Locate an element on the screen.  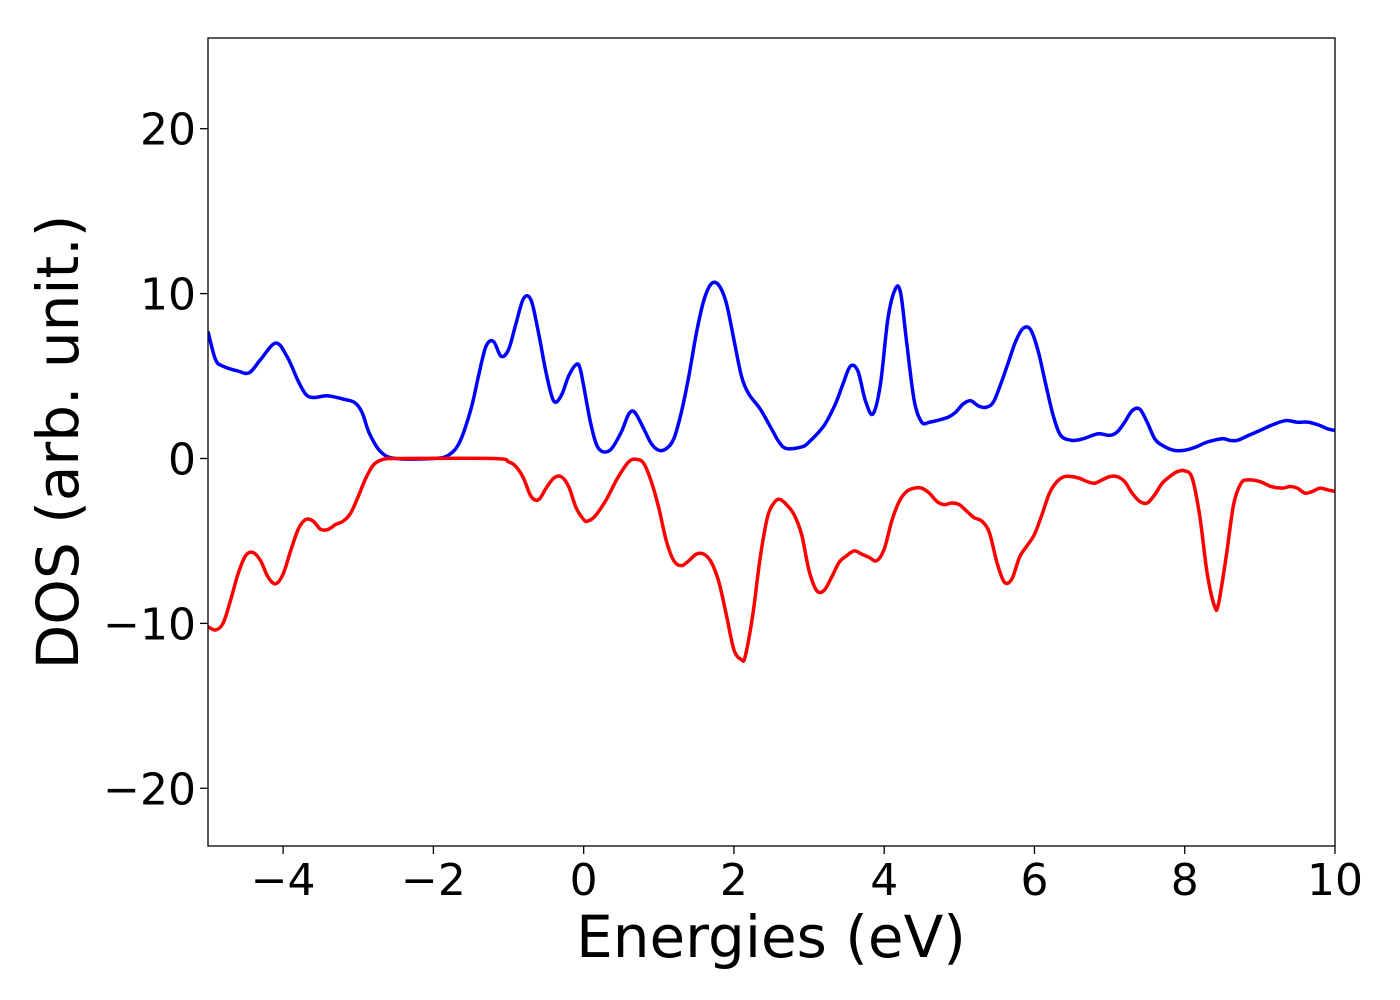
x-tick-label: 10 is located at coordinates (1335, 880).